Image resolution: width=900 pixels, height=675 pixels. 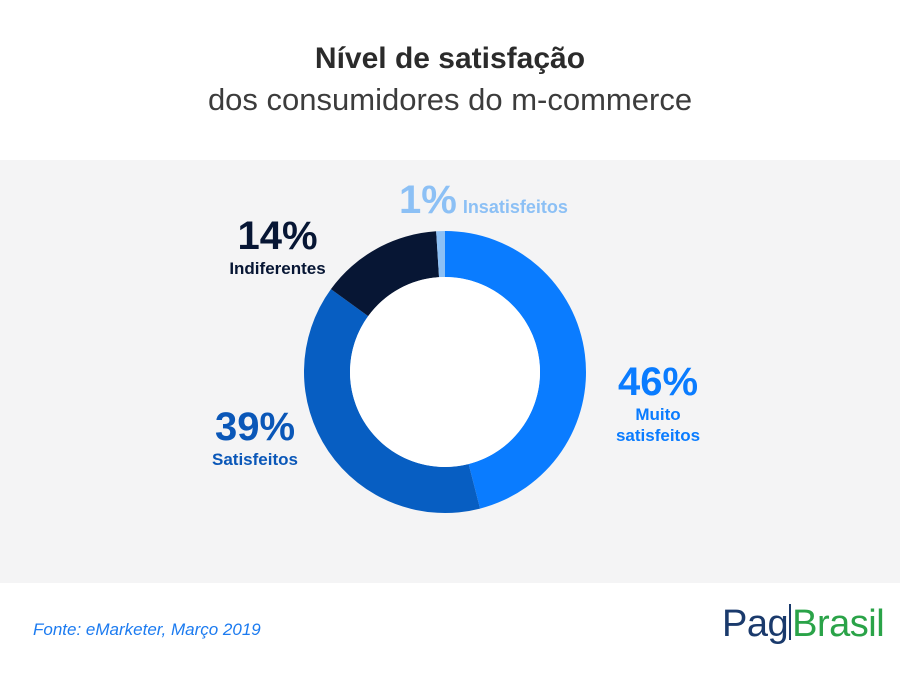 I want to click on label-muito-satisfeitos-pct: 46%, so click(x=658, y=382).